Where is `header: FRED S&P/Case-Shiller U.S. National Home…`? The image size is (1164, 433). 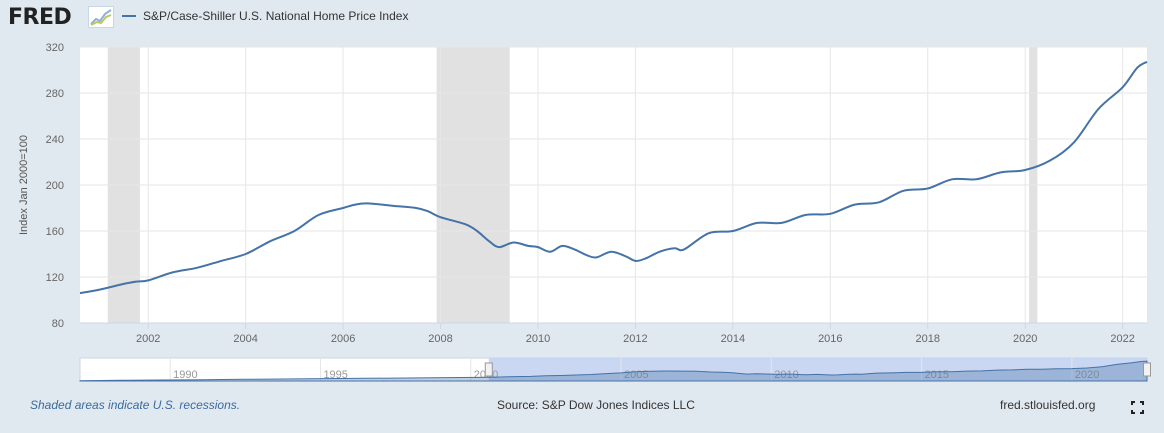 header: FRED S&P/Case-Shiller U.S. National Home… is located at coordinates (582, 18).